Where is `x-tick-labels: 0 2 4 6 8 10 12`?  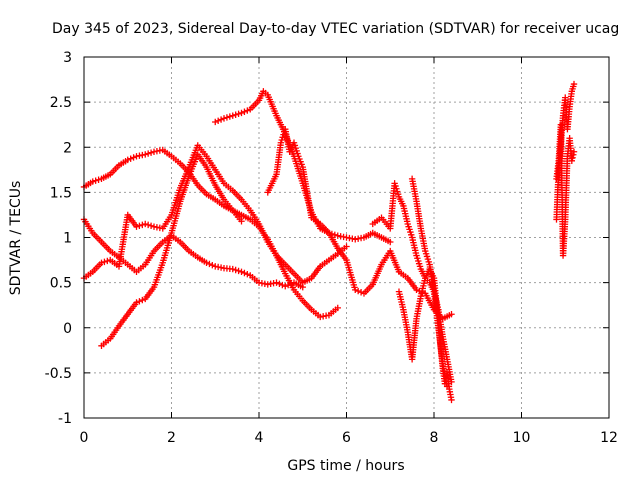
x-tick-labels: 0 2 4 6 8 10 12 is located at coordinates (349, 438).